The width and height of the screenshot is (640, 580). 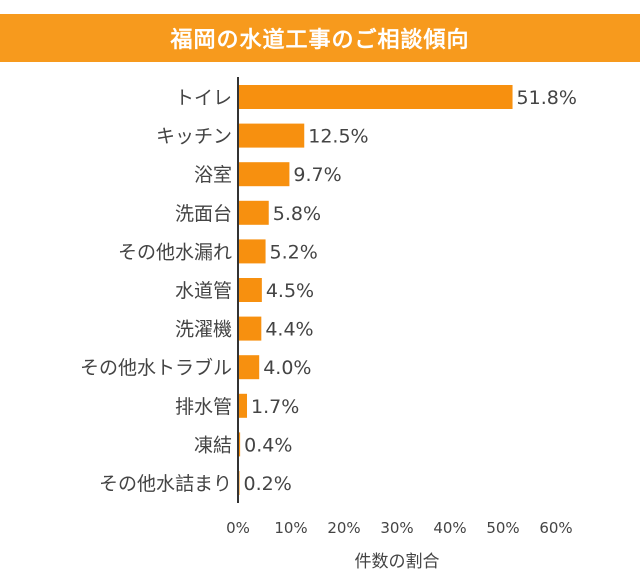 I want to click on x-tick-label: 20%, so click(x=343, y=528).